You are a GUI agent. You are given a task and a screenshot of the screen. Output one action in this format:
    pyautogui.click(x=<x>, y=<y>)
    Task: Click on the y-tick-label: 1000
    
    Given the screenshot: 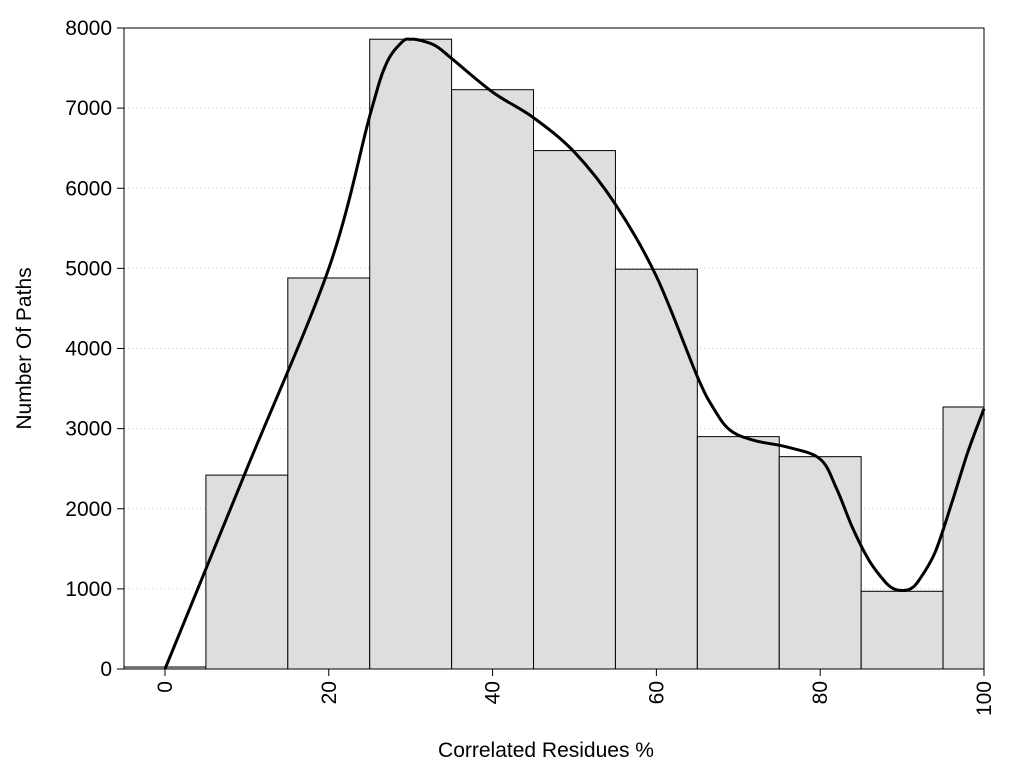 What is the action you would take?
    pyautogui.click(x=88, y=589)
    